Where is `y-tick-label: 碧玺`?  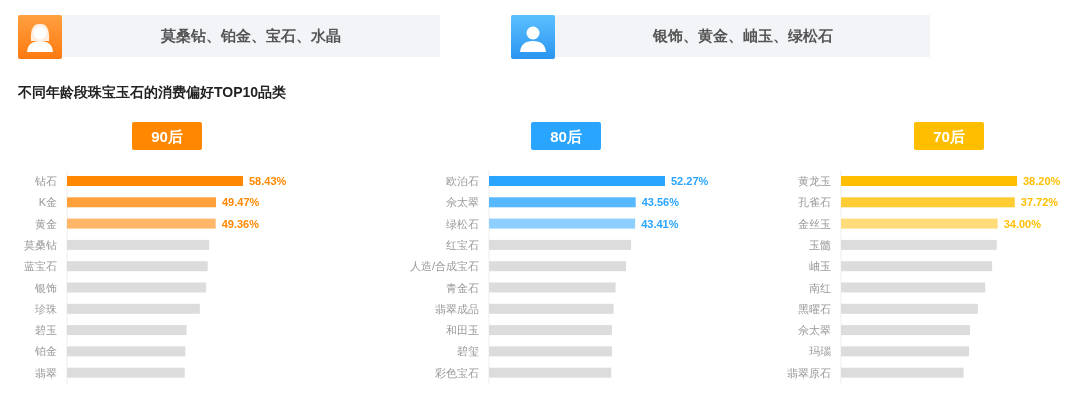 y-tick-label: 碧玺 is located at coordinates (468, 351).